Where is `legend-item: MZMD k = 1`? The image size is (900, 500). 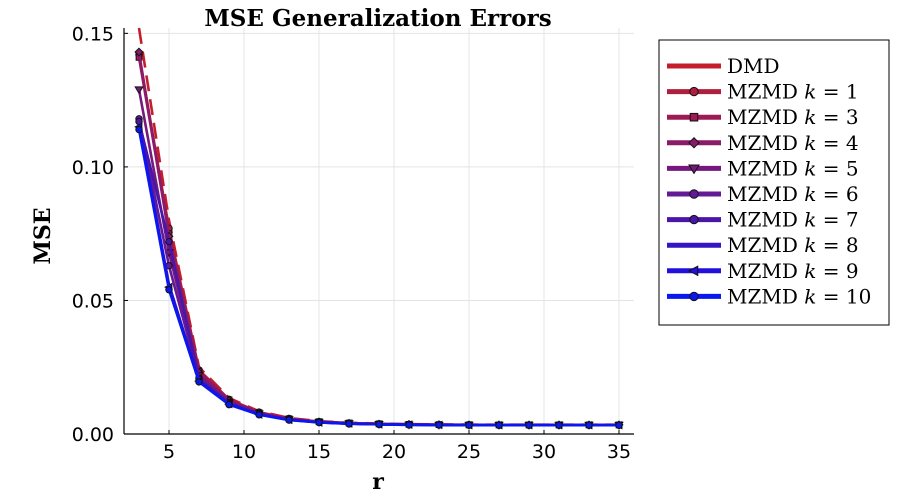
legend-item: MZMD k = 1 is located at coordinates (763, 92).